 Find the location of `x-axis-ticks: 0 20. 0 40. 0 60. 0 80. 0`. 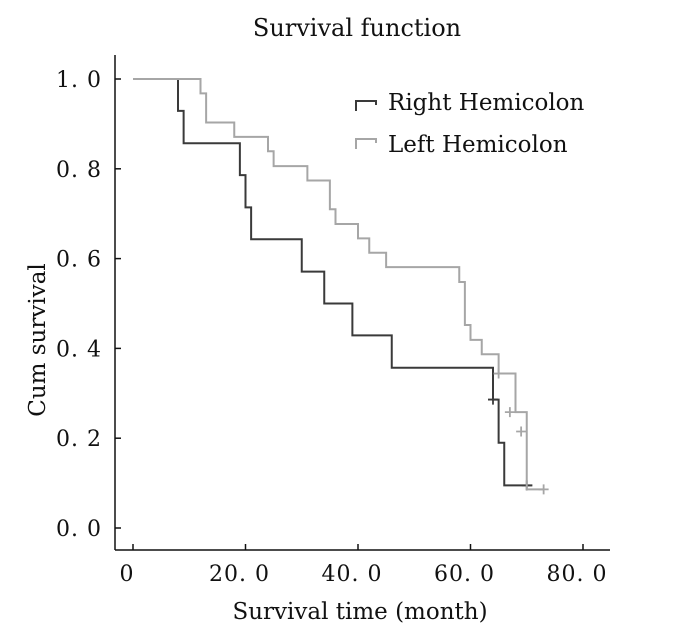

x-axis-ticks: 0 20. 0 40. 0 60. 0 80. 0 is located at coordinates (364, 565).